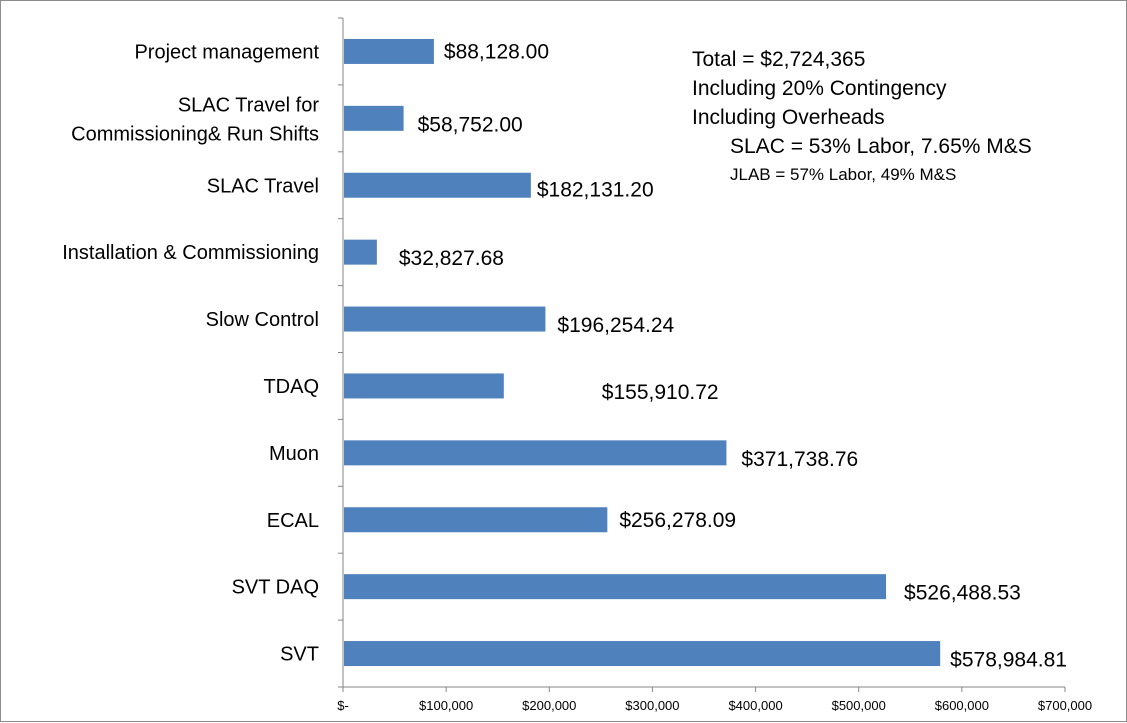  What do you see at coordinates (226, 52) in the screenshot?
I see `category-label: Project management` at bounding box center [226, 52].